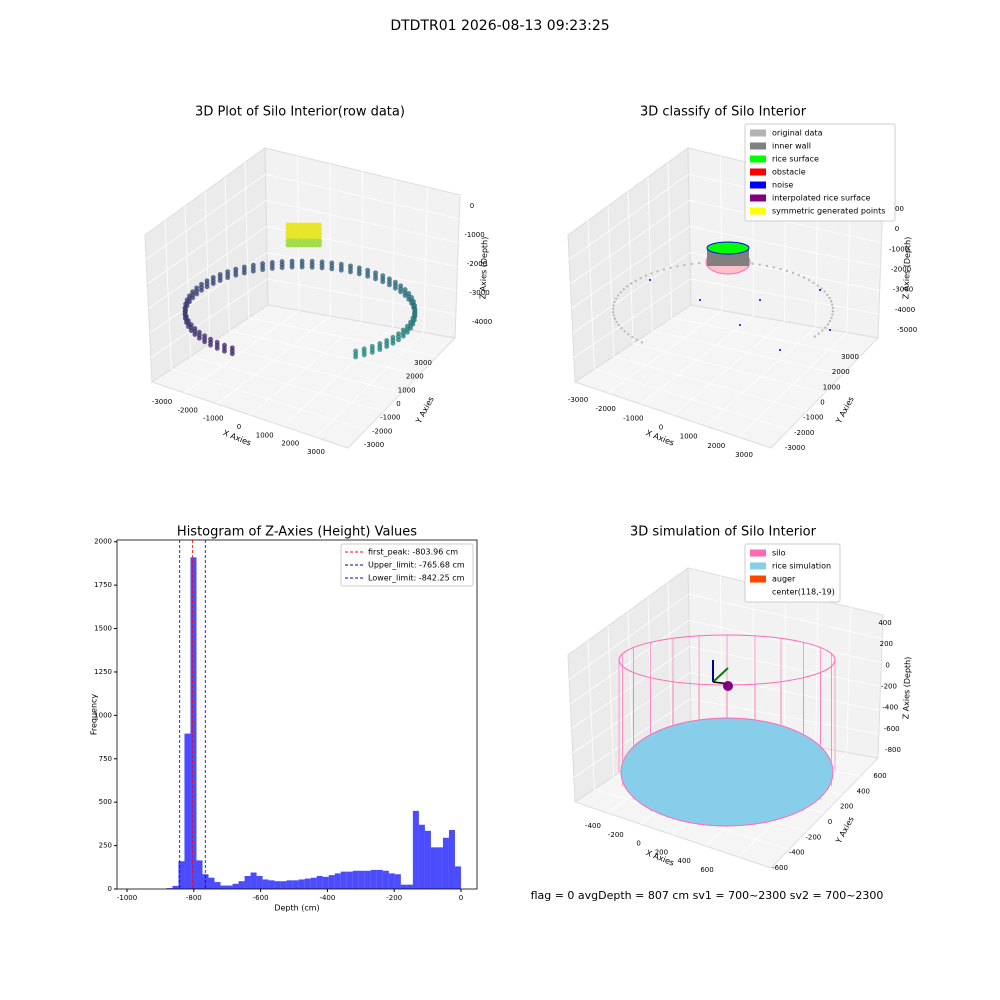  Describe the element at coordinates (906, 688) in the screenshot. I see `axis-label: Z Axies (Depth)` at that location.